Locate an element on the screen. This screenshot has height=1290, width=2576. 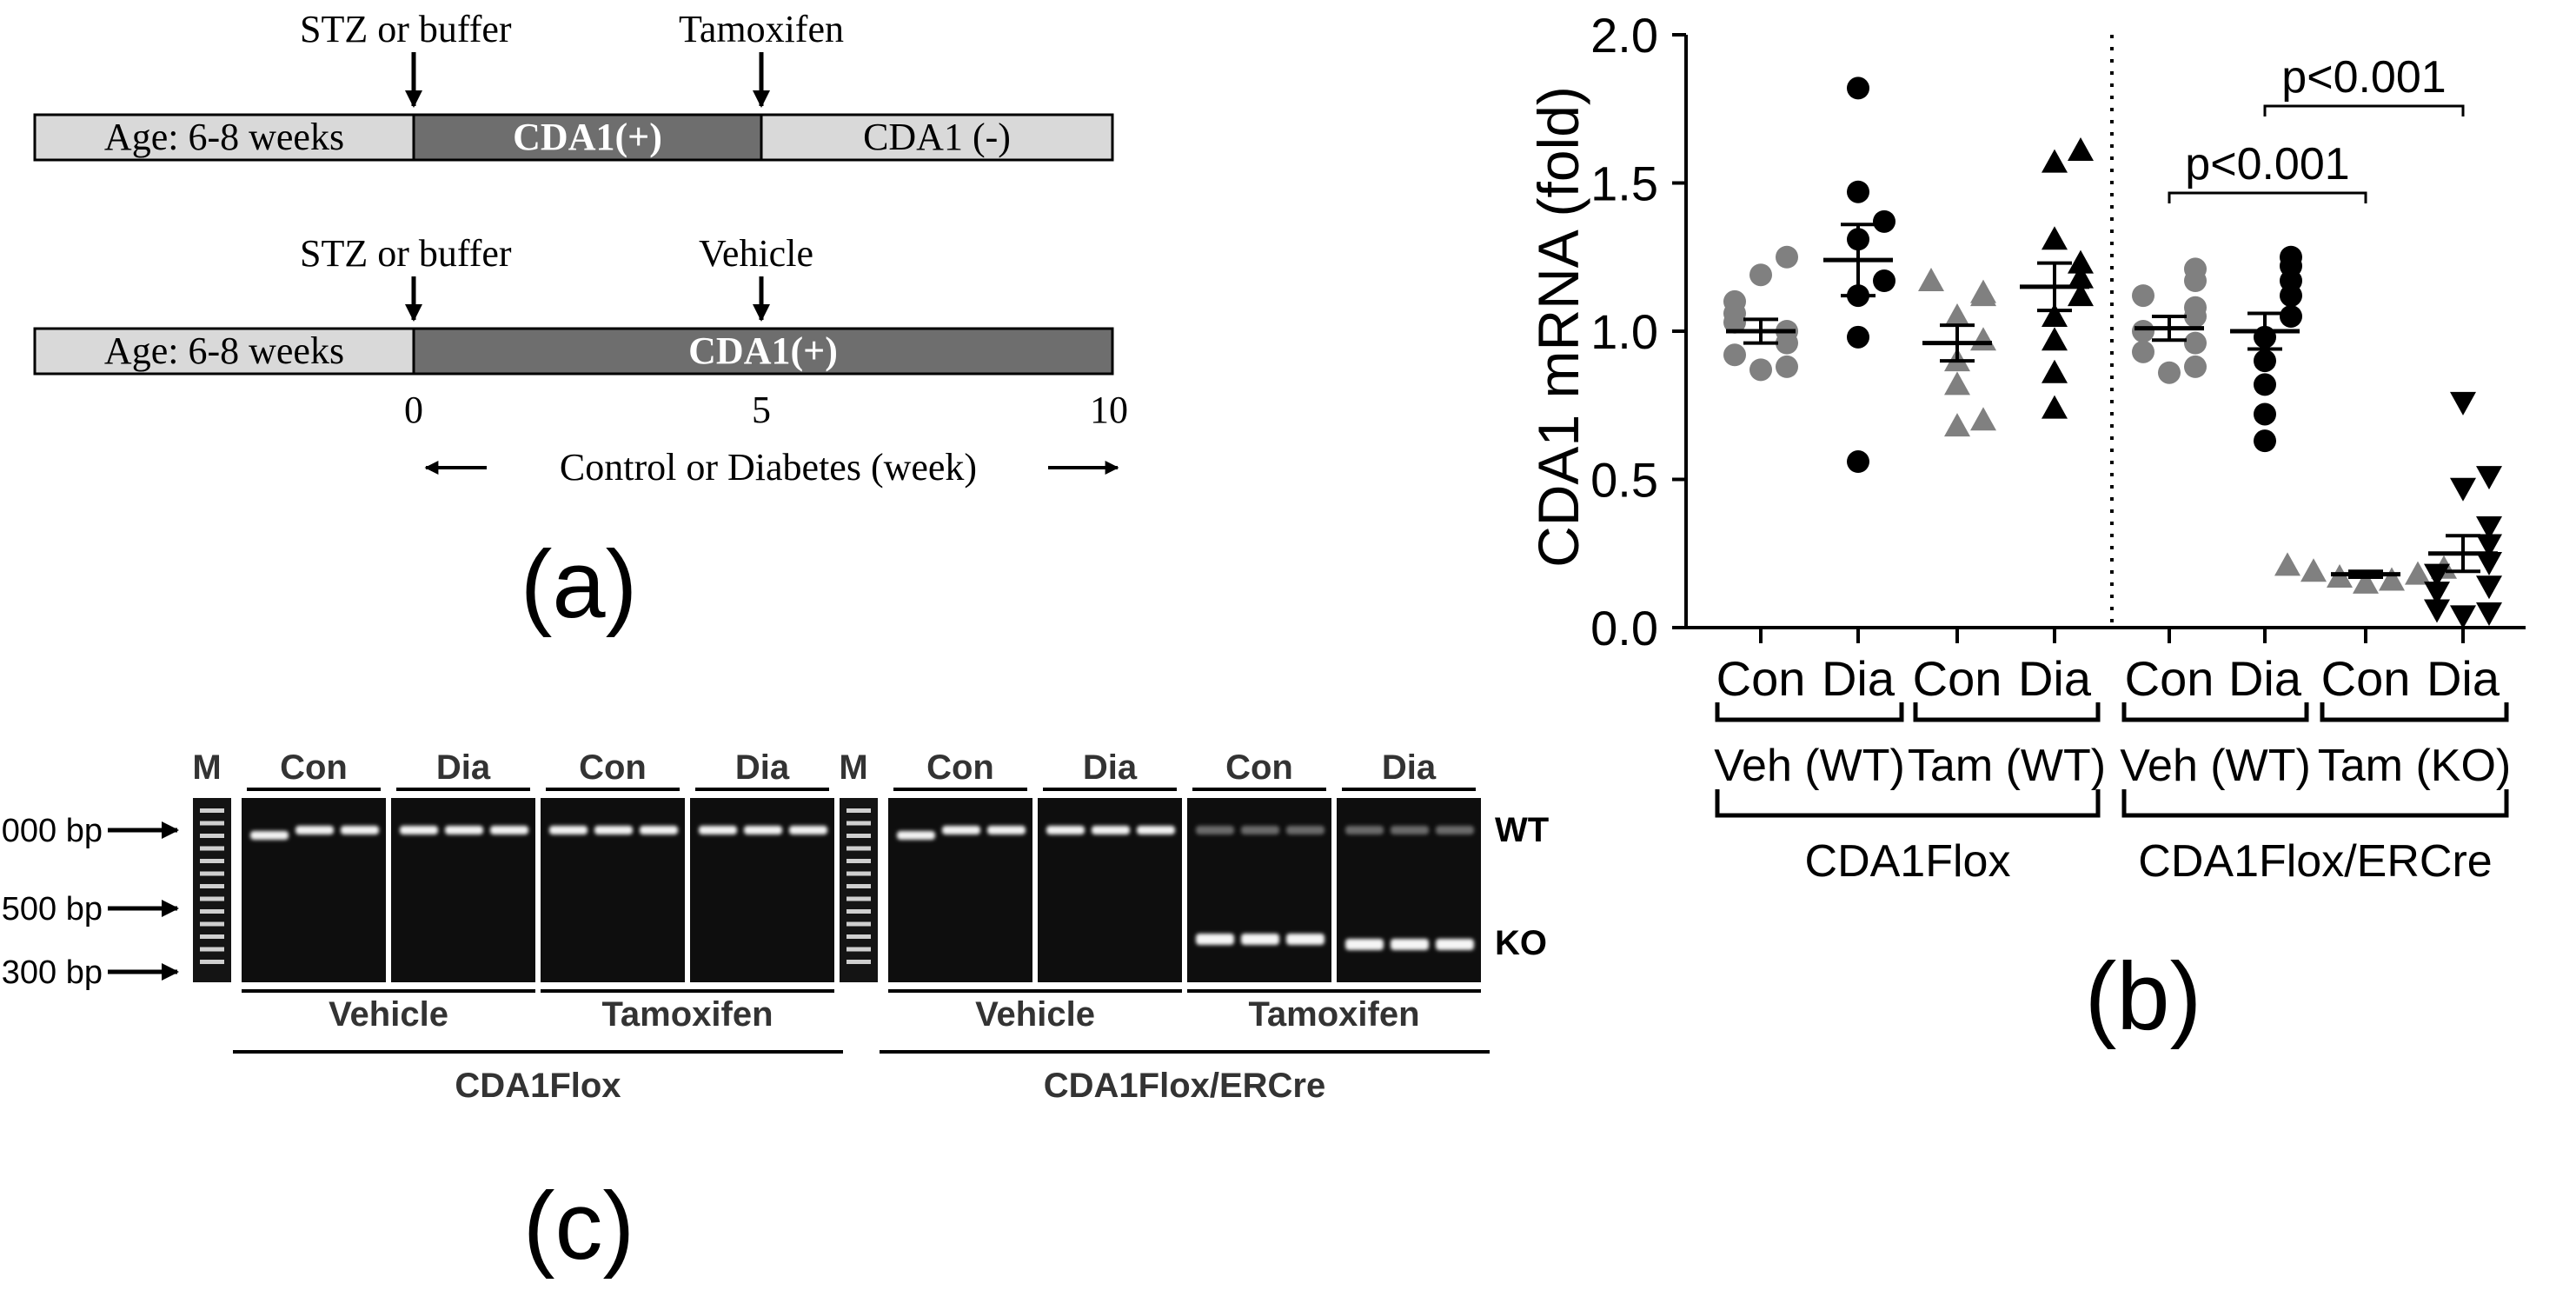
timeline-bottom-seg-age is located at coordinates (224, 351).